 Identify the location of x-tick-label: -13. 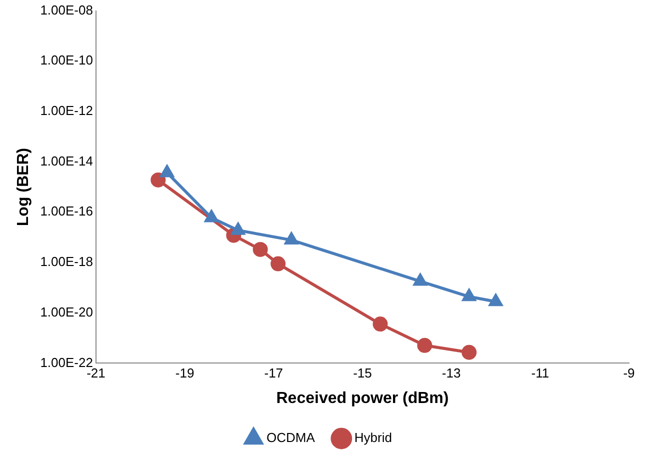
(451, 373).